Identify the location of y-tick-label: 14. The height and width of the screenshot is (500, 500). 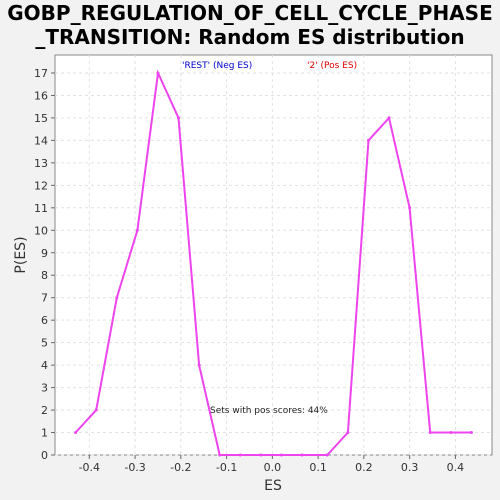
(41, 140).